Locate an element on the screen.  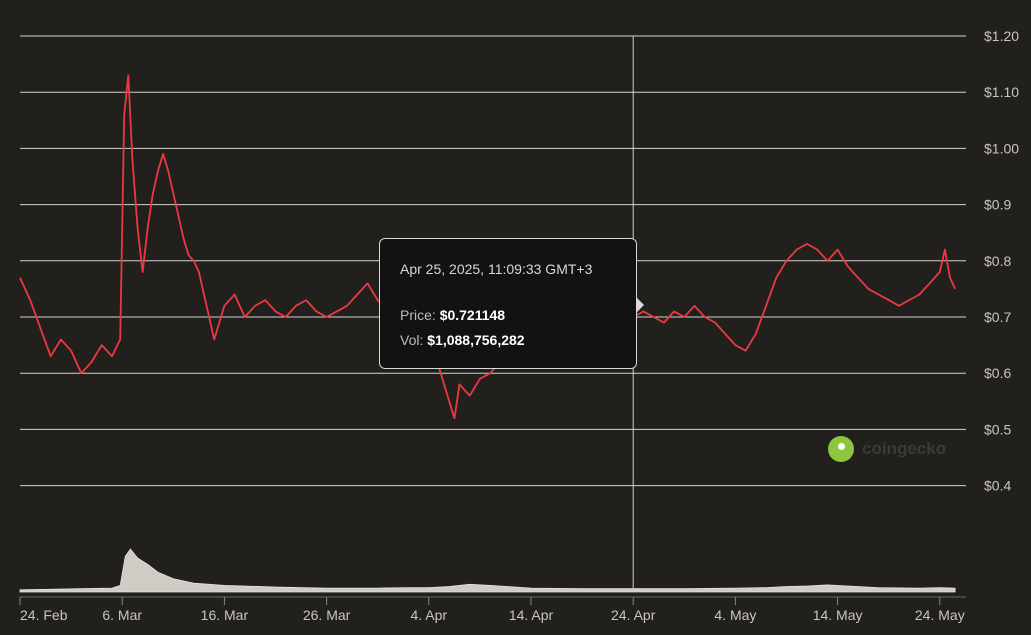
tooltip-price-value: $0.721148 is located at coordinates (472, 315).